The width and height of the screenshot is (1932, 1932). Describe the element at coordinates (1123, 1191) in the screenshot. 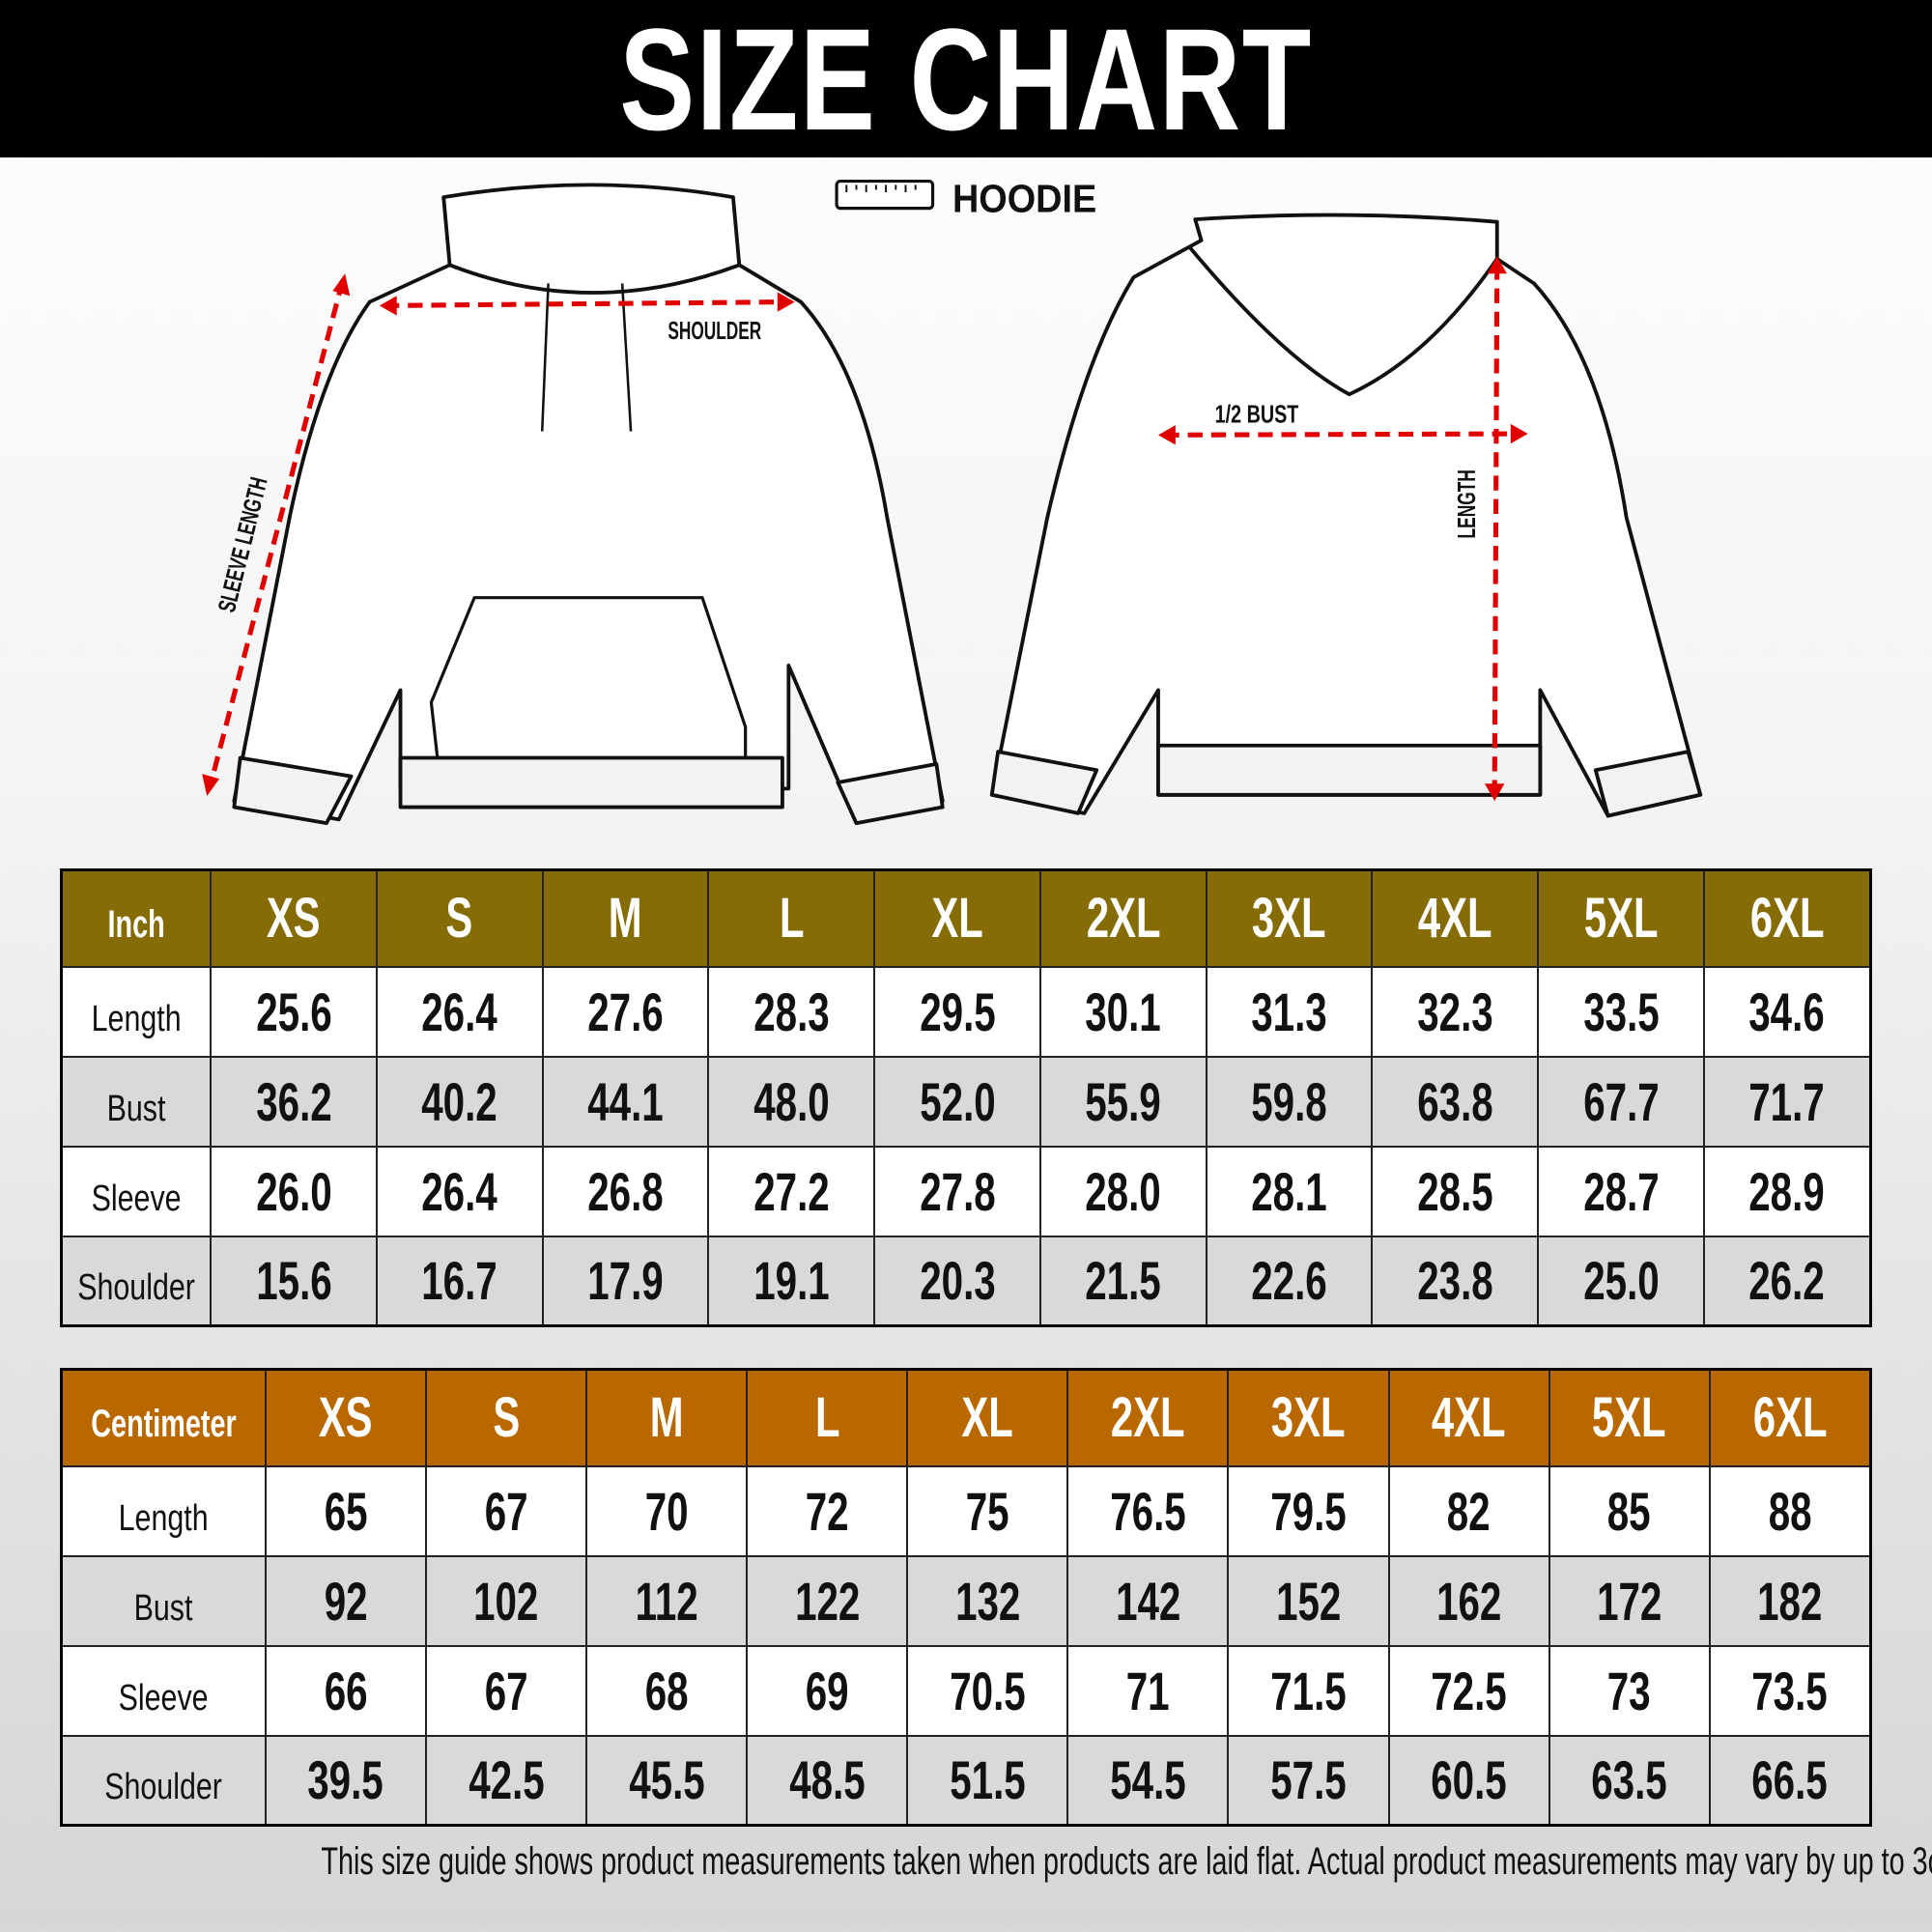

I see `measurement-cell: 28.0` at that location.